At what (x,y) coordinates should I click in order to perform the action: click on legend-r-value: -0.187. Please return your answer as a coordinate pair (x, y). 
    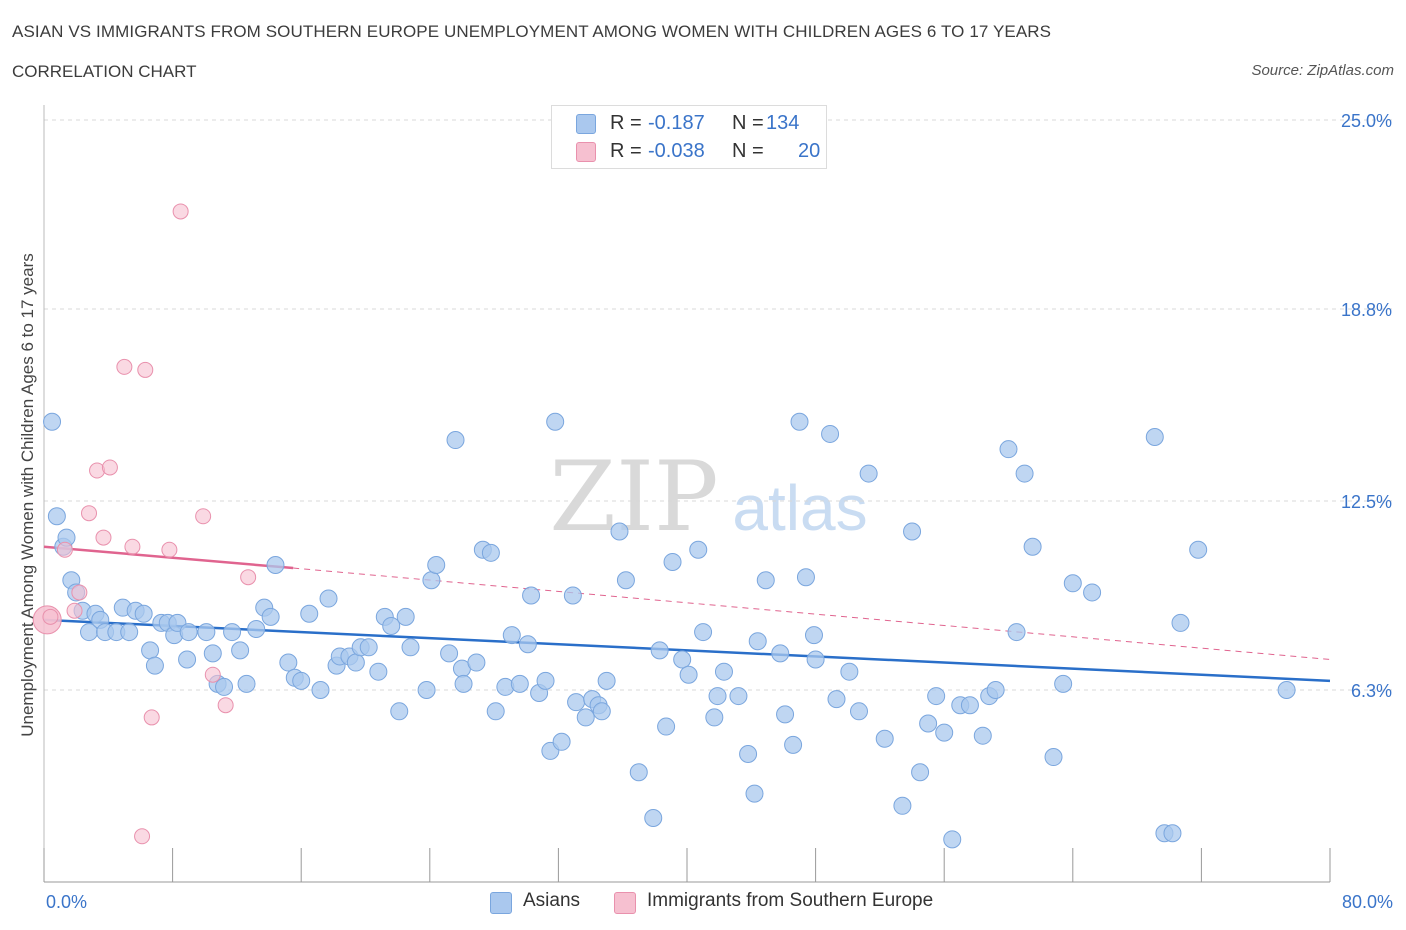
    Looking at the image, I should click on (676, 123).